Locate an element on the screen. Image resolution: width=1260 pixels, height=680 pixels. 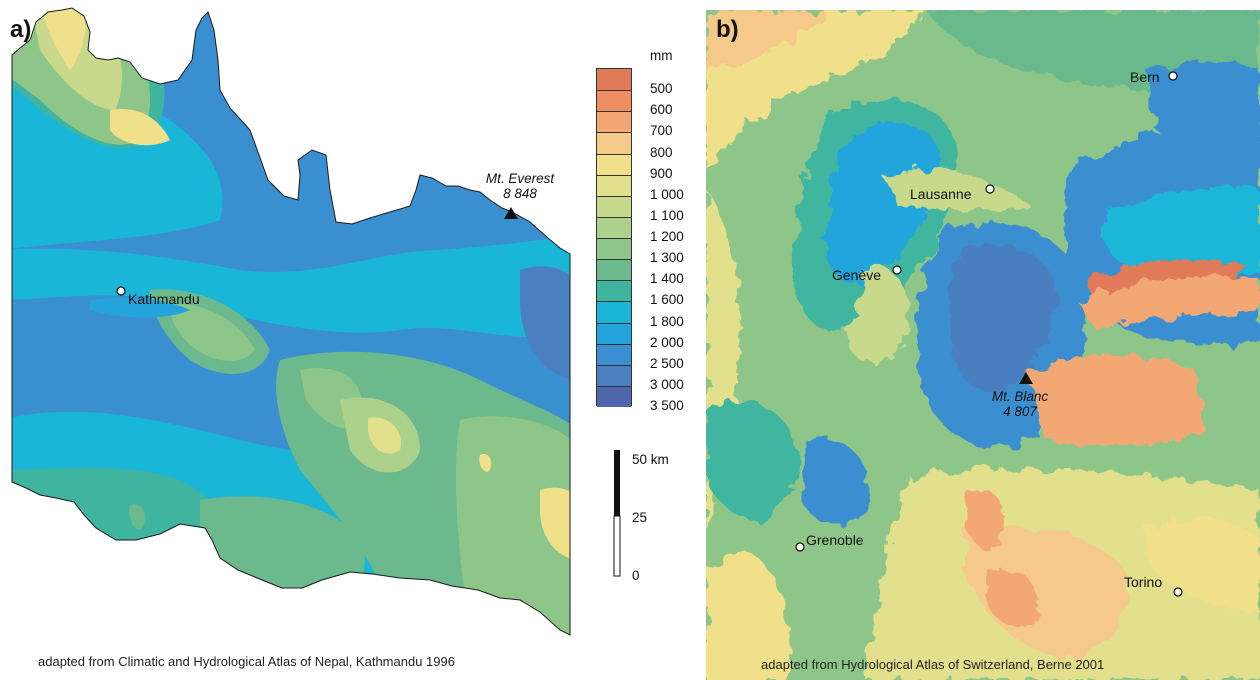
legend-class-label: 3 500 is located at coordinates (667, 405).